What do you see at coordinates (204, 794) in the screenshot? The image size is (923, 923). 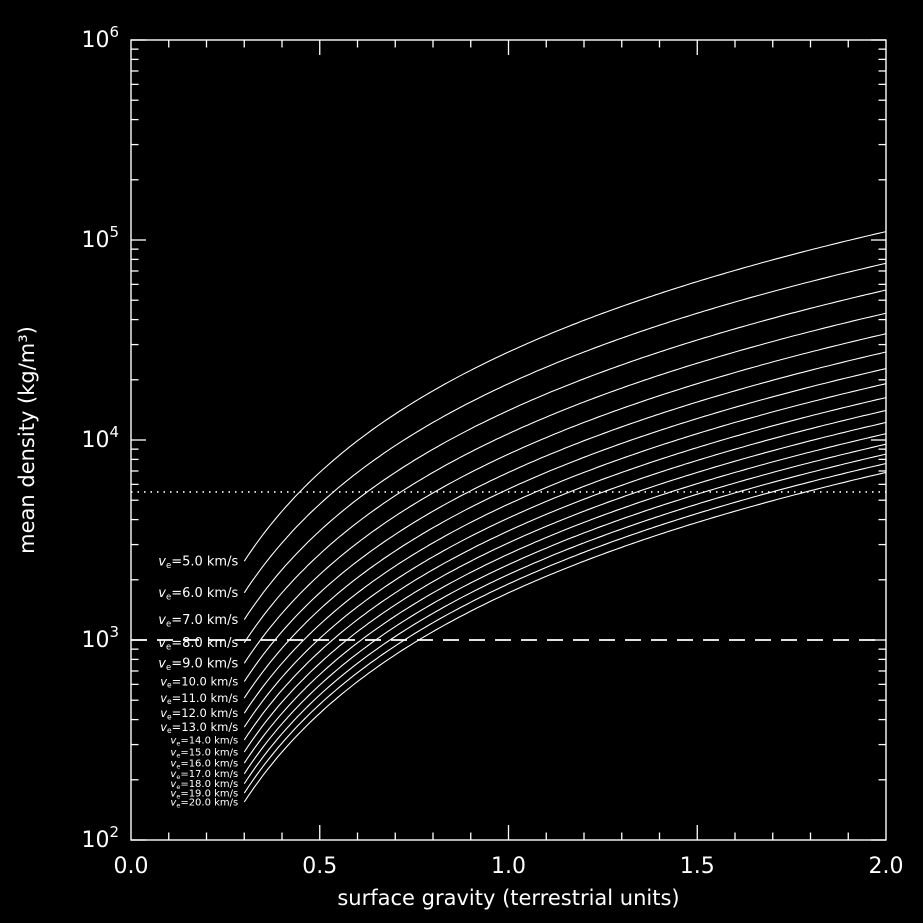 I see `curve-label-ve-19.0: ve=19.0 km/s` at bounding box center [204, 794].